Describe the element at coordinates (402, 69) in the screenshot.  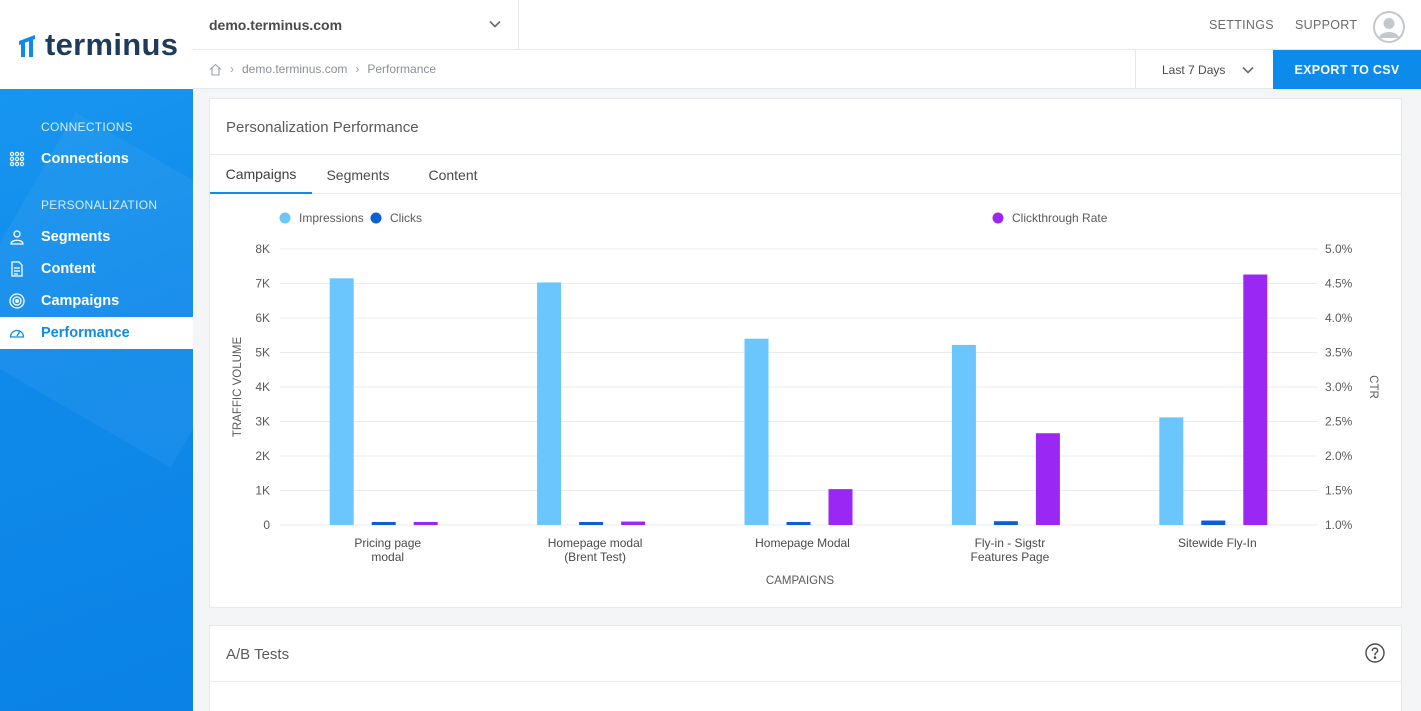
I see `breadcrumb-item-current: Performance` at that location.